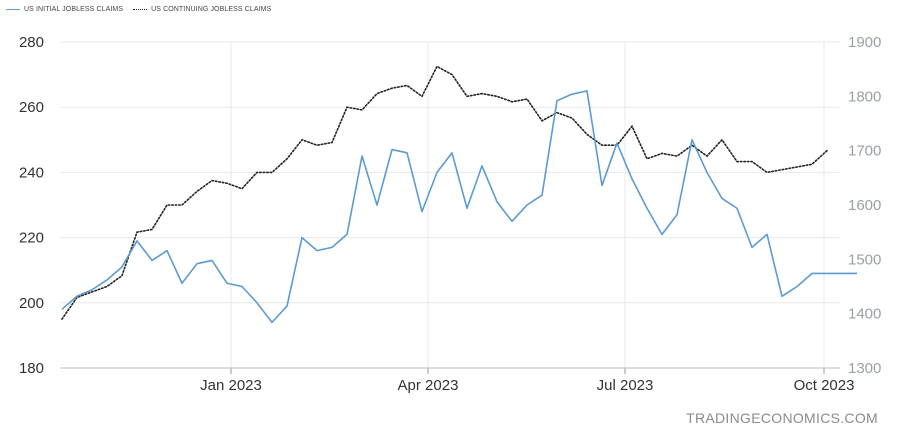 Image resolution: width=900 pixels, height=432 pixels. Describe the element at coordinates (231, 385) in the screenshot. I see `x-tick-label: Jan 2023` at that location.